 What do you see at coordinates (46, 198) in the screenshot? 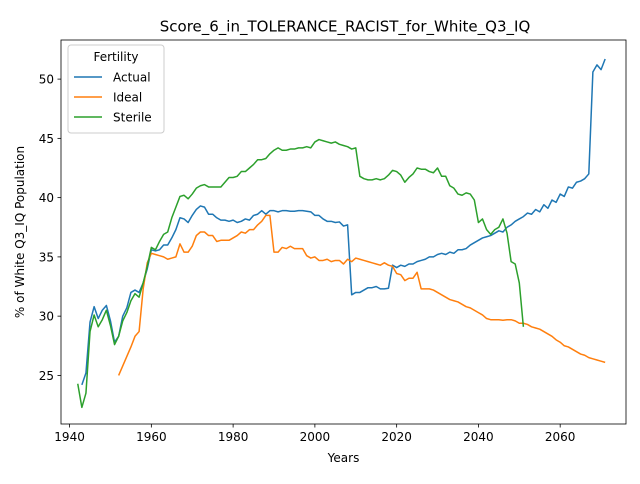
I see `y-tick-label: 40` at bounding box center [46, 198].